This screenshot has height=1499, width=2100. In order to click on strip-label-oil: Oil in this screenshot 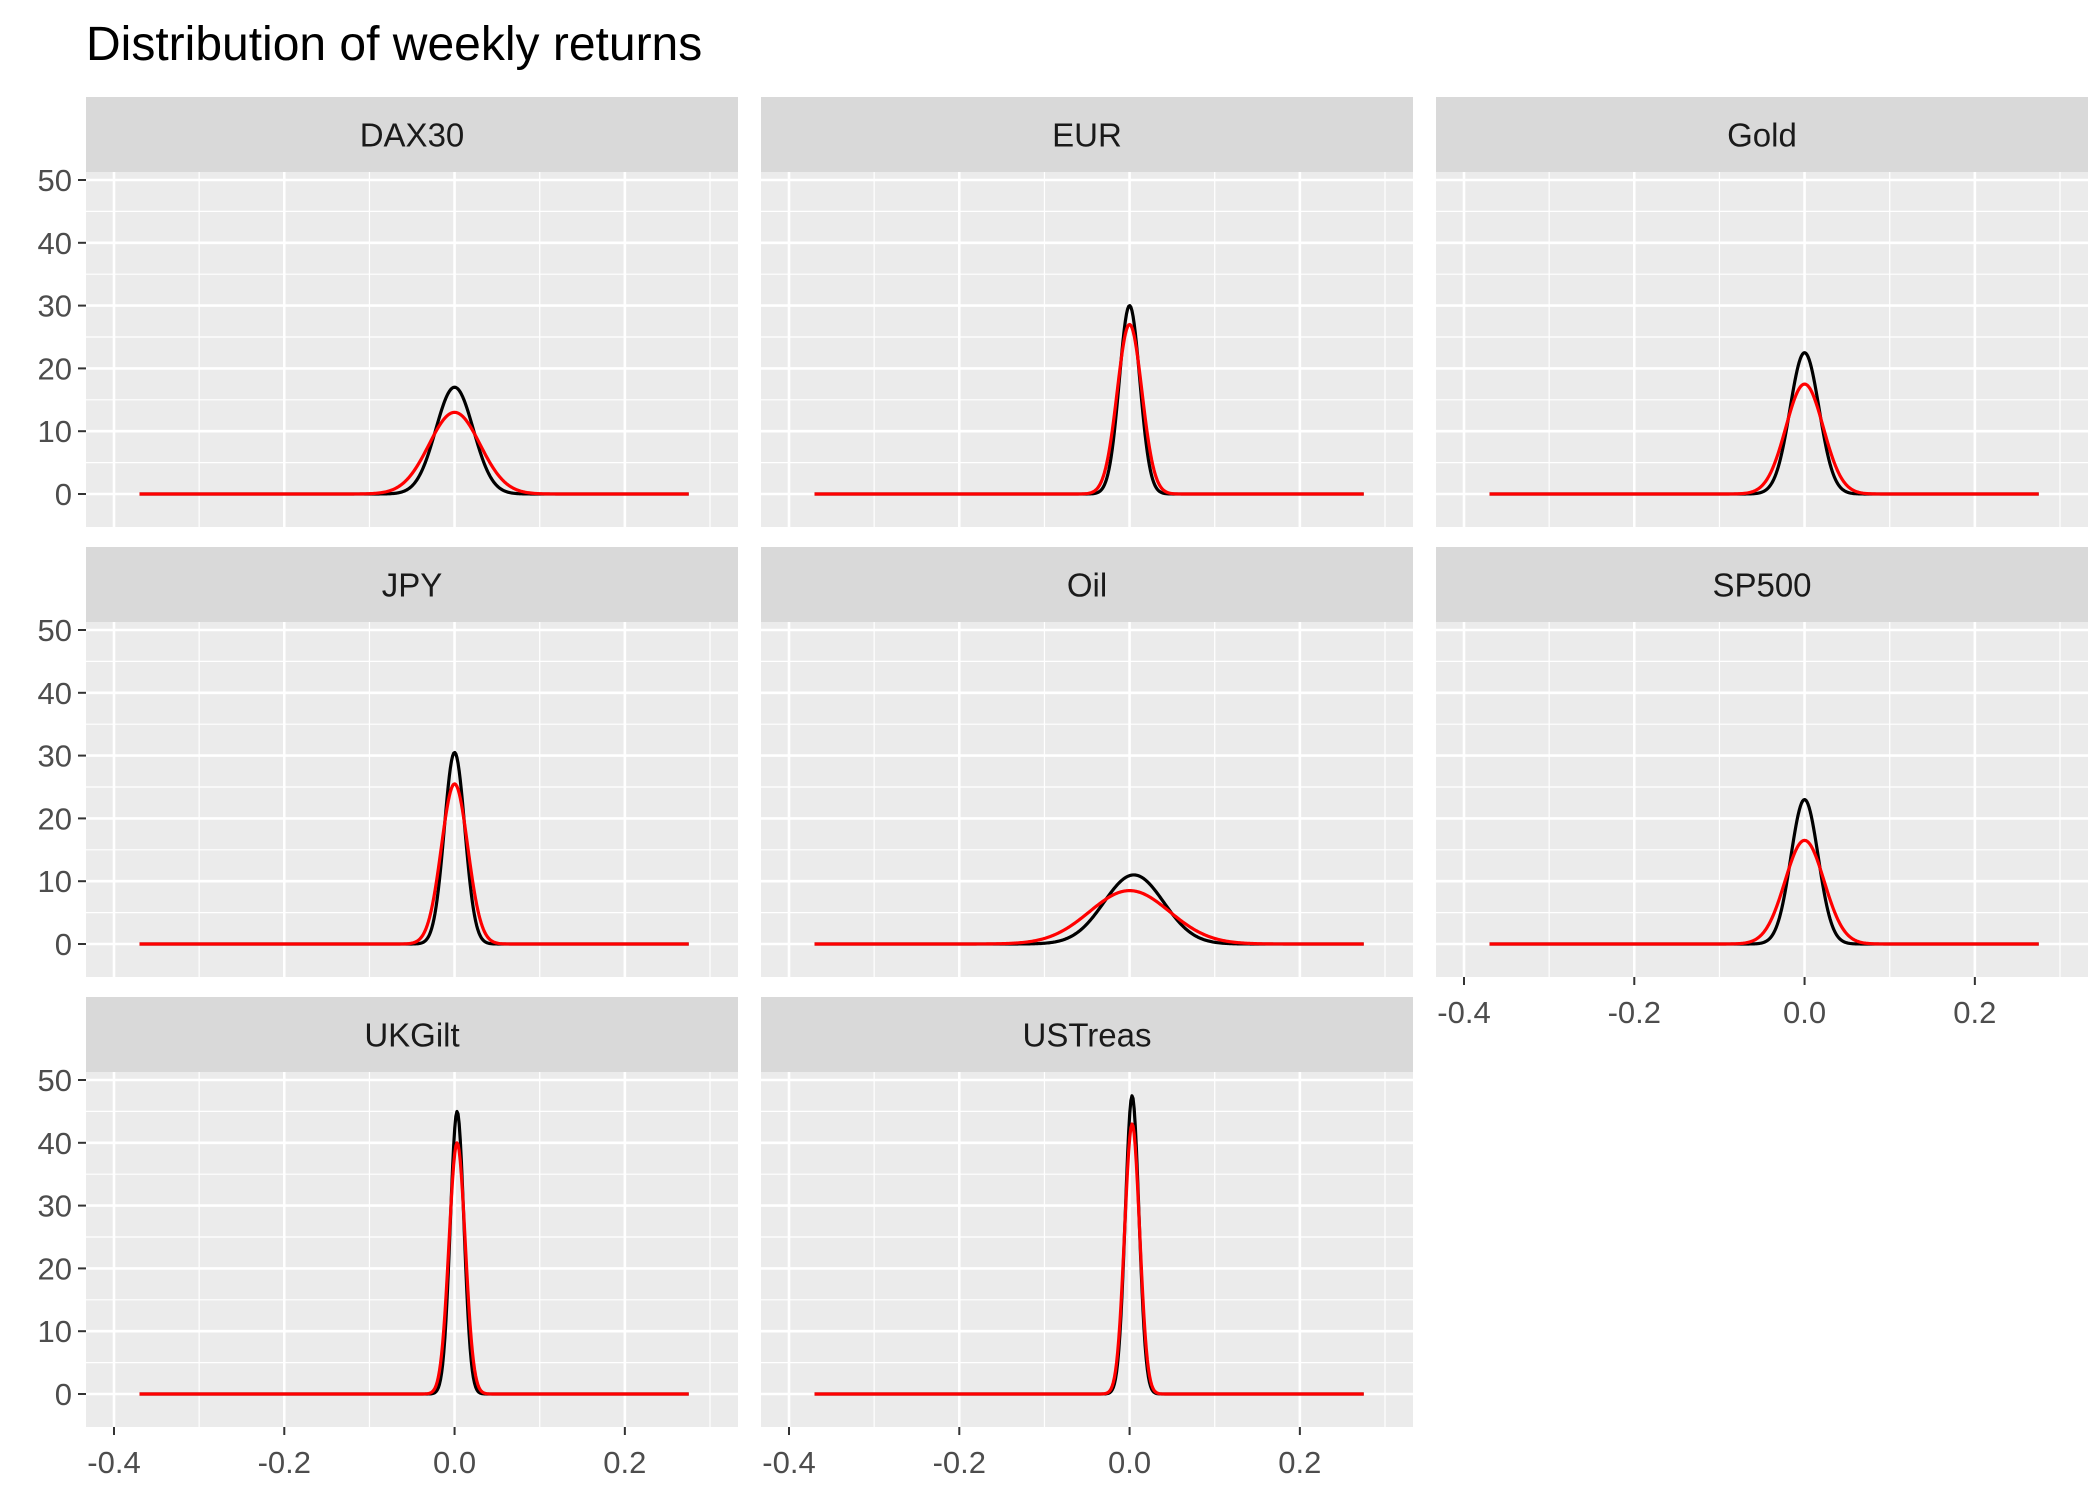, I will do `click(1087, 585)`.